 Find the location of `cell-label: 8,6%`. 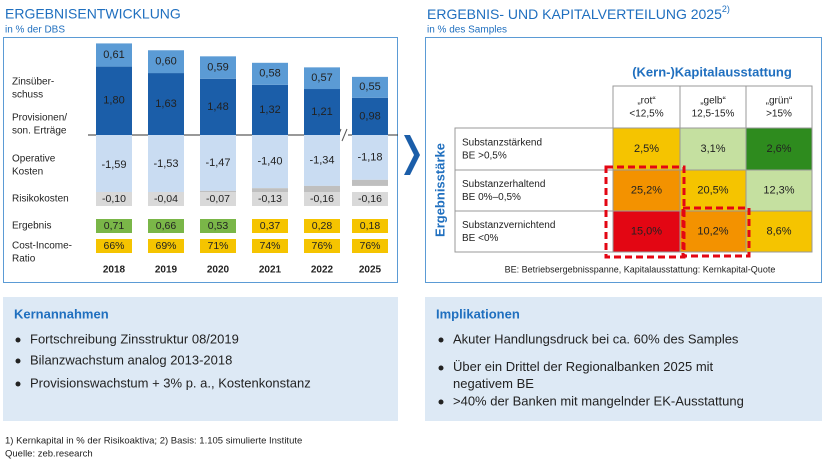

cell-label: 8,6% is located at coordinates (778, 231).